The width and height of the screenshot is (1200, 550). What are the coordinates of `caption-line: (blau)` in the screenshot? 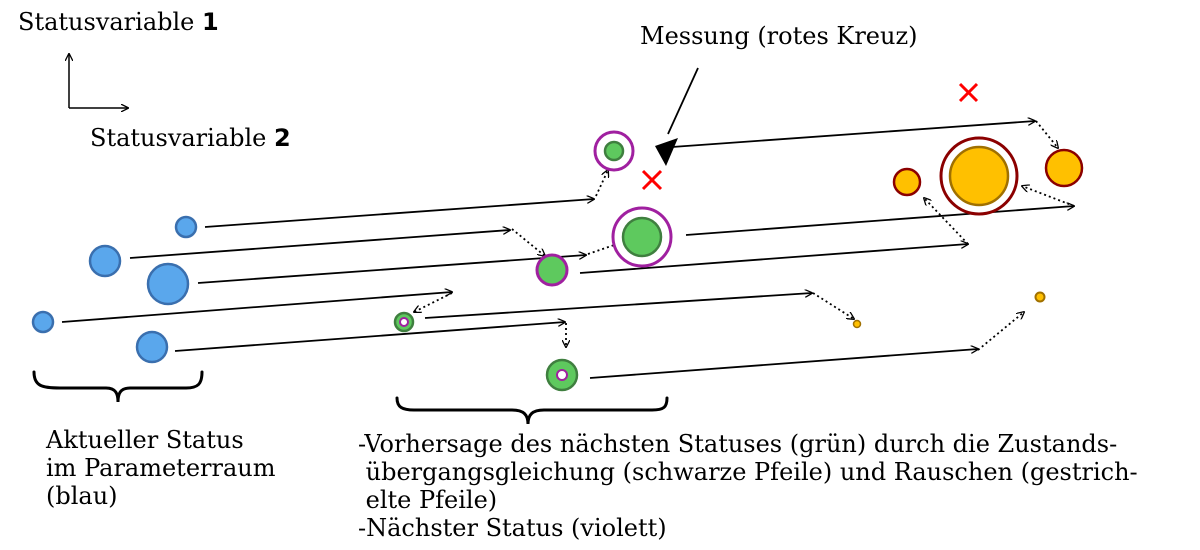 It's located at (82, 496).